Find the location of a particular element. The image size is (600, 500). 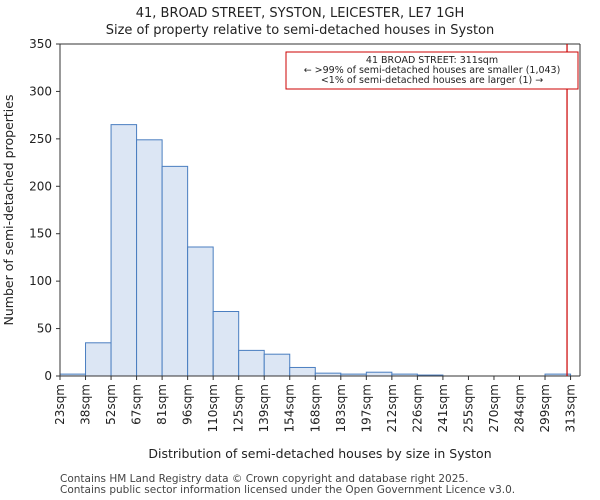

x-tick-label: 81sqm is located at coordinates (162, 404).